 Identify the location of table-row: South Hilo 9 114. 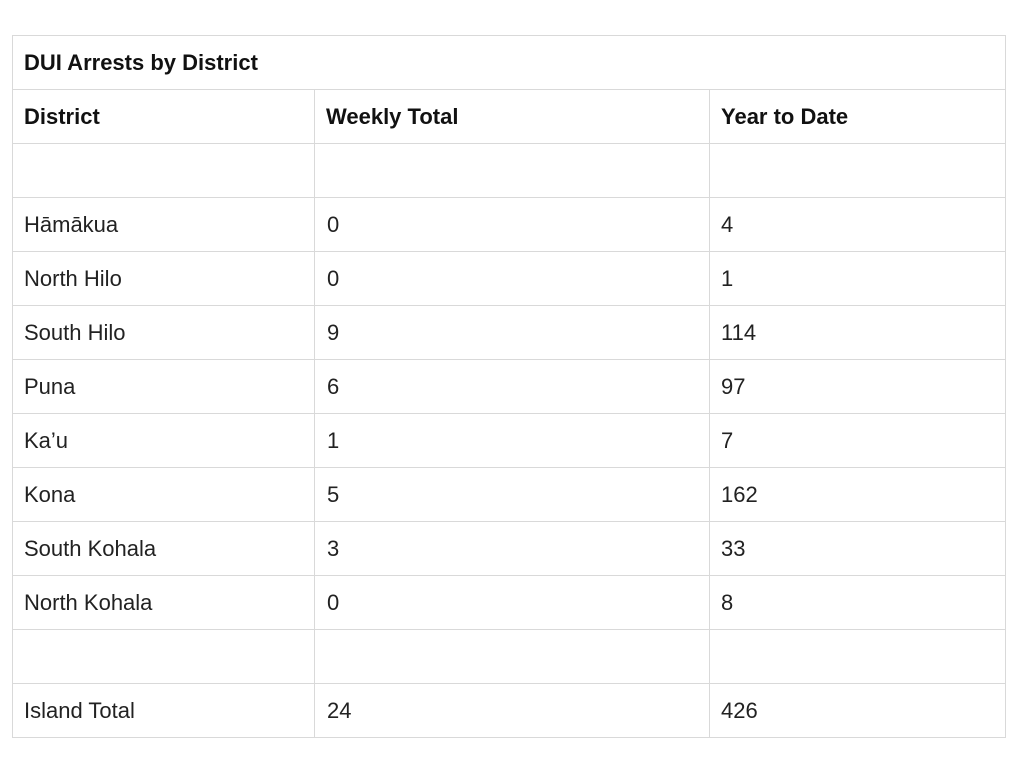
(509, 332).